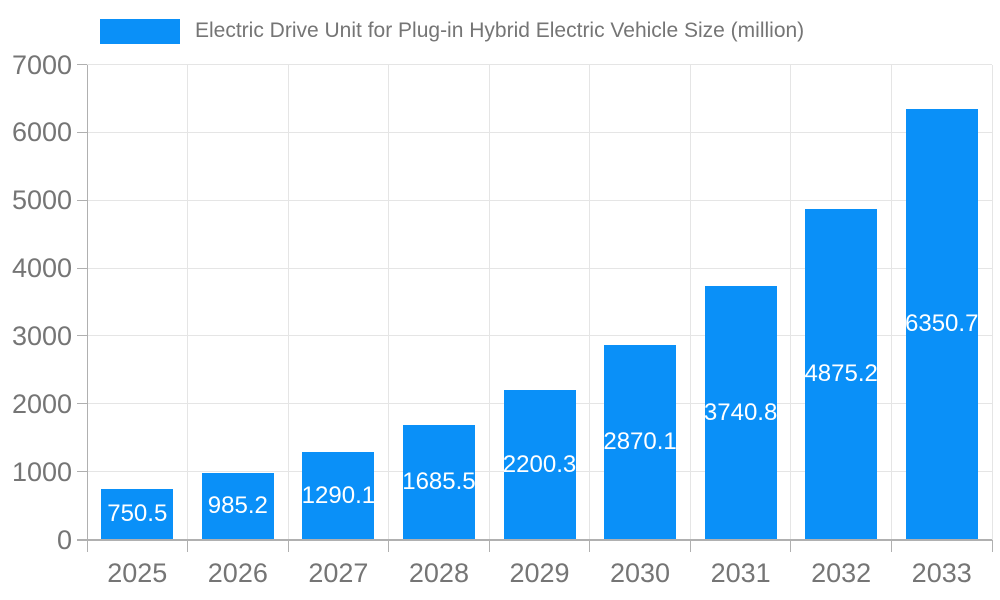 The width and height of the screenshot is (1000, 600). I want to click on x-axis-tick-label: 2032, so click(841, 573).